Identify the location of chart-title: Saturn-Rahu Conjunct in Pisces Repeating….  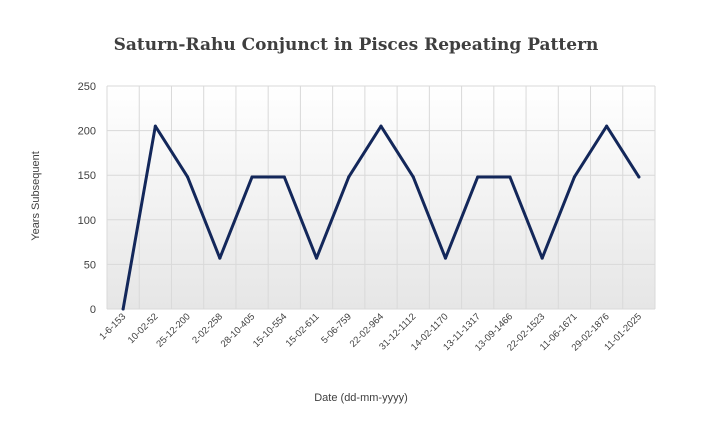
(356, 45).